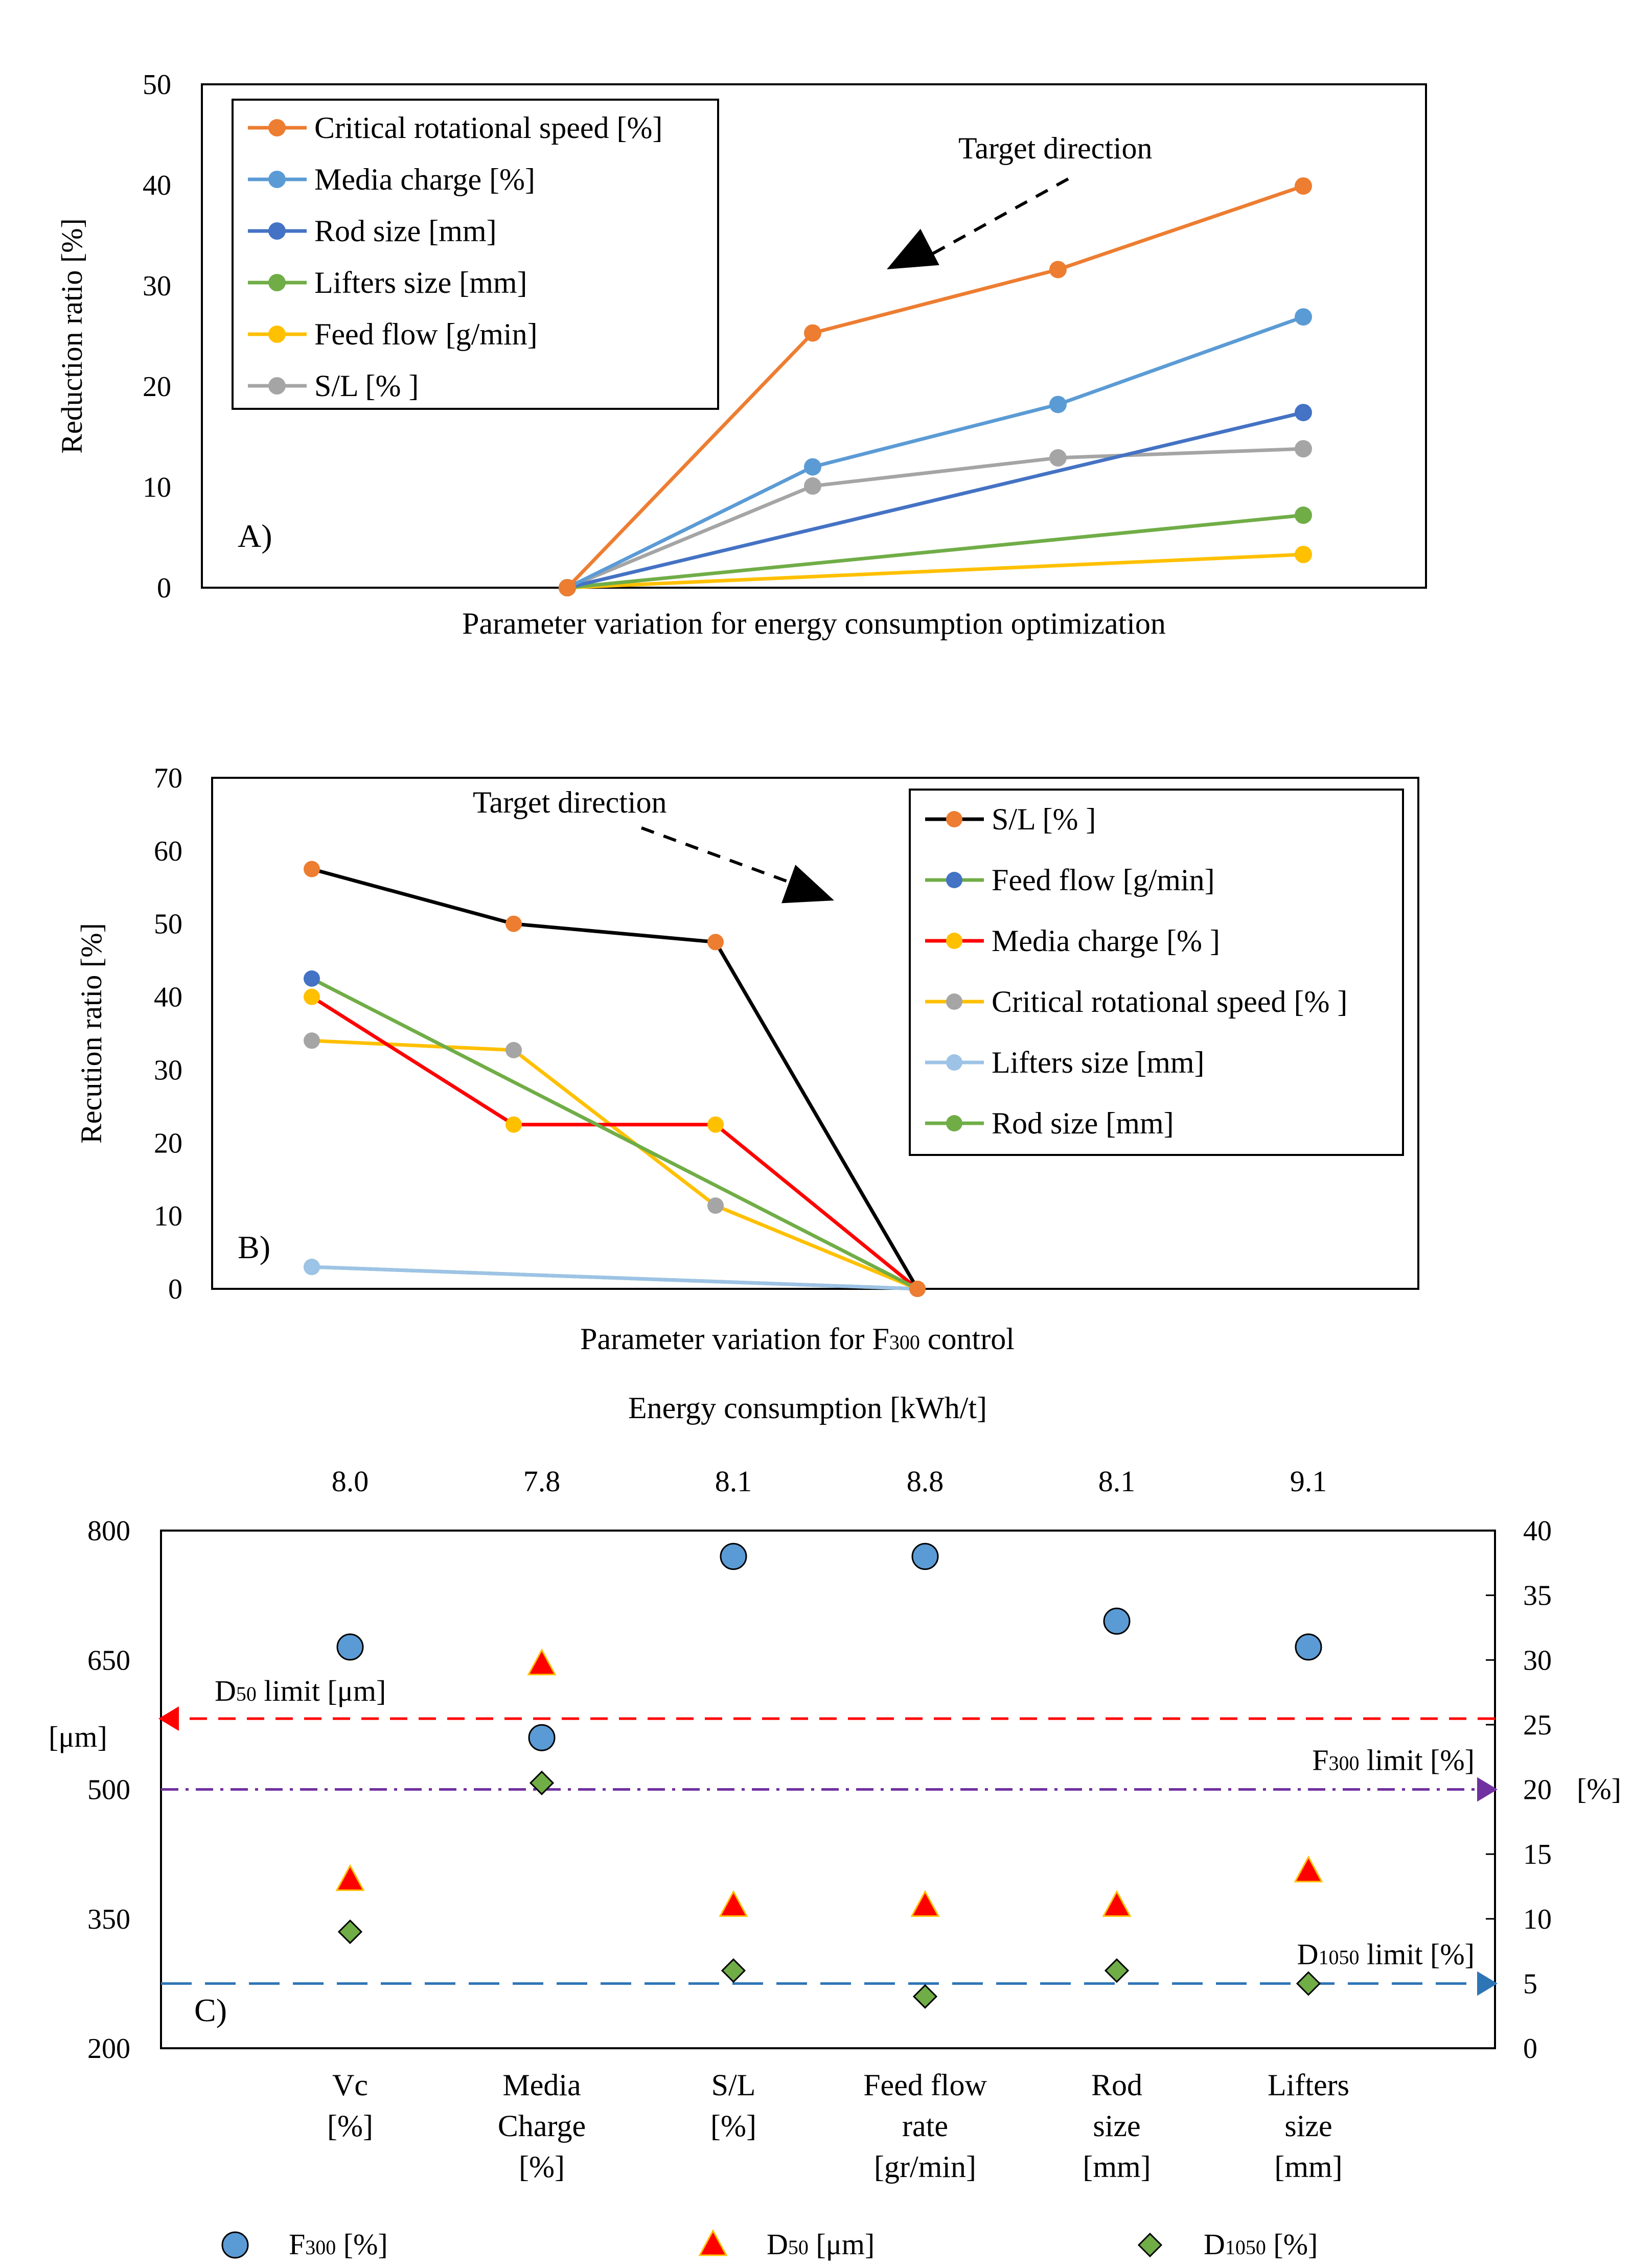 Image resolution: width=1633 pixels, height=2268 pixels. Describe the element at coordinates (1044, 819) in the screenshot. I see `legend-entry: S/L [% ]` at that location.